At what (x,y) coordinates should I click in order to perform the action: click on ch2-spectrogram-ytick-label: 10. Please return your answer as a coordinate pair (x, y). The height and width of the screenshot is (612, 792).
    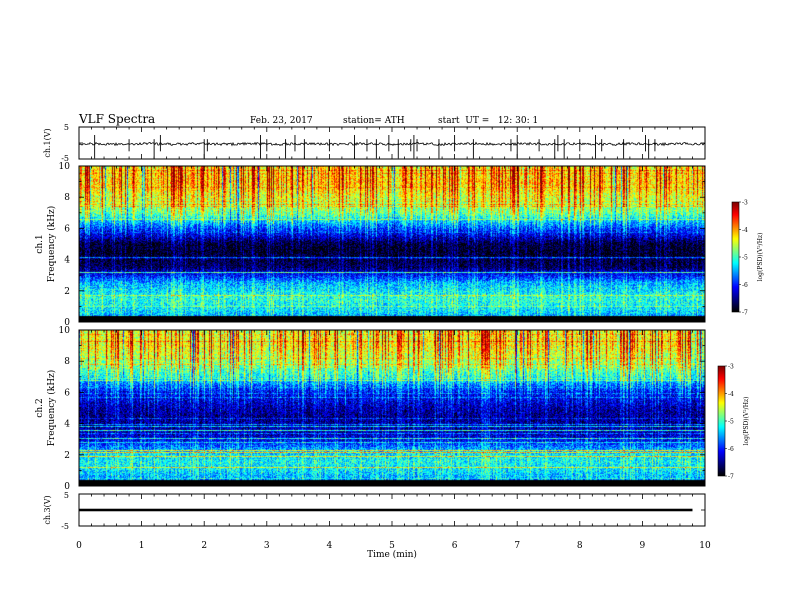
    Looking at the image, I should click on (65, 331).